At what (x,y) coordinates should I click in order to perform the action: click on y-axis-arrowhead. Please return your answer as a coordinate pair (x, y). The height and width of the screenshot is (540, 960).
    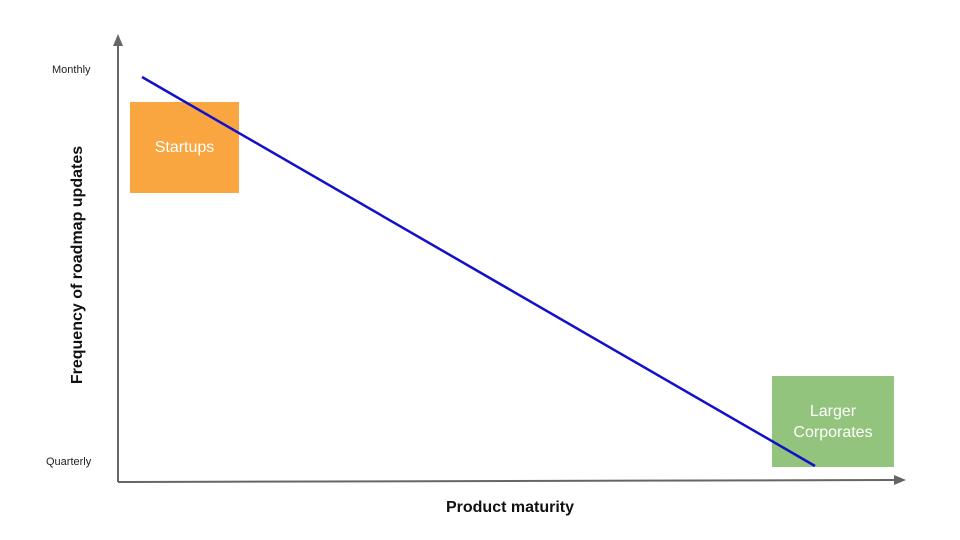
    Looking at the image, I should click on (118, 40).